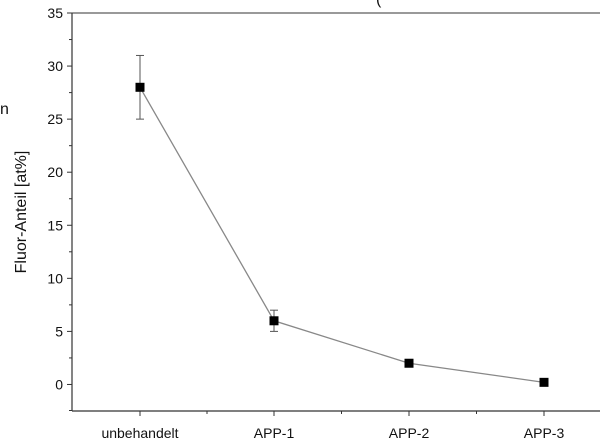  What do you see at coordinates (55, 278) in the screenshot?
I see `y-tick-label: 10` at bounding box center [55, 278].